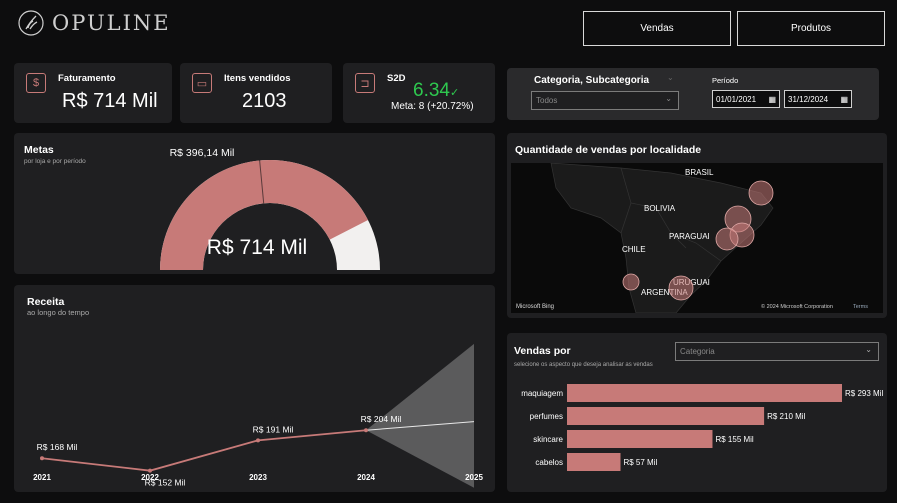  What do you see at coordinates (57, 447) in the screenshot?
I see `receita-data-label: R$ 168 Mil` at bounding box center [57, 447].